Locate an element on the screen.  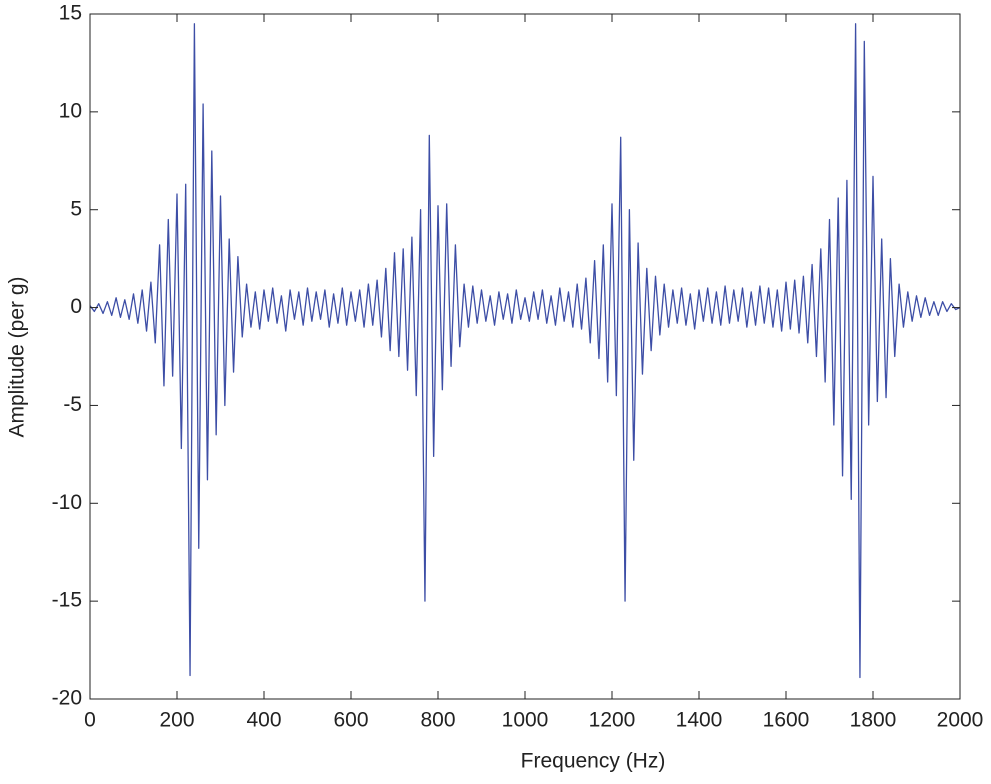
x-tick-label: 1600 is located at coordinates (786, 720).